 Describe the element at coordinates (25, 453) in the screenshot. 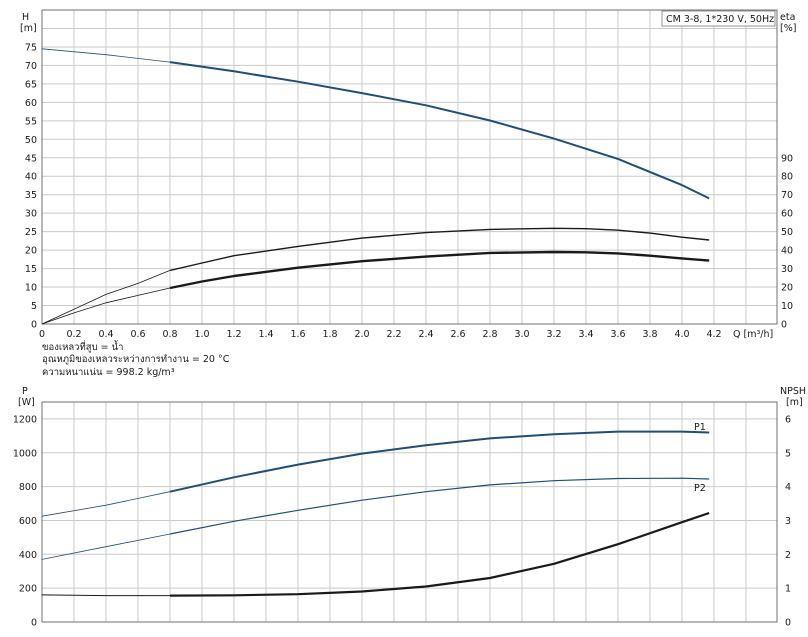

I see `power-tick-label: 1000` at that location.